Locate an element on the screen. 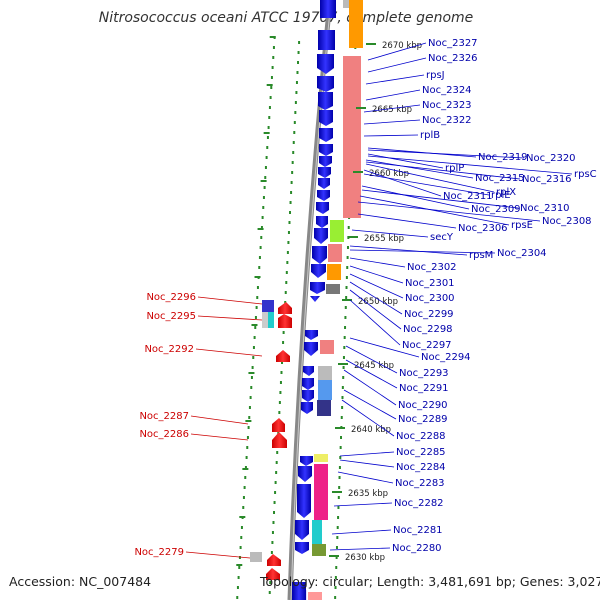  kbp-tick-label: 2660 kbp is located at coordinates (389, 174).